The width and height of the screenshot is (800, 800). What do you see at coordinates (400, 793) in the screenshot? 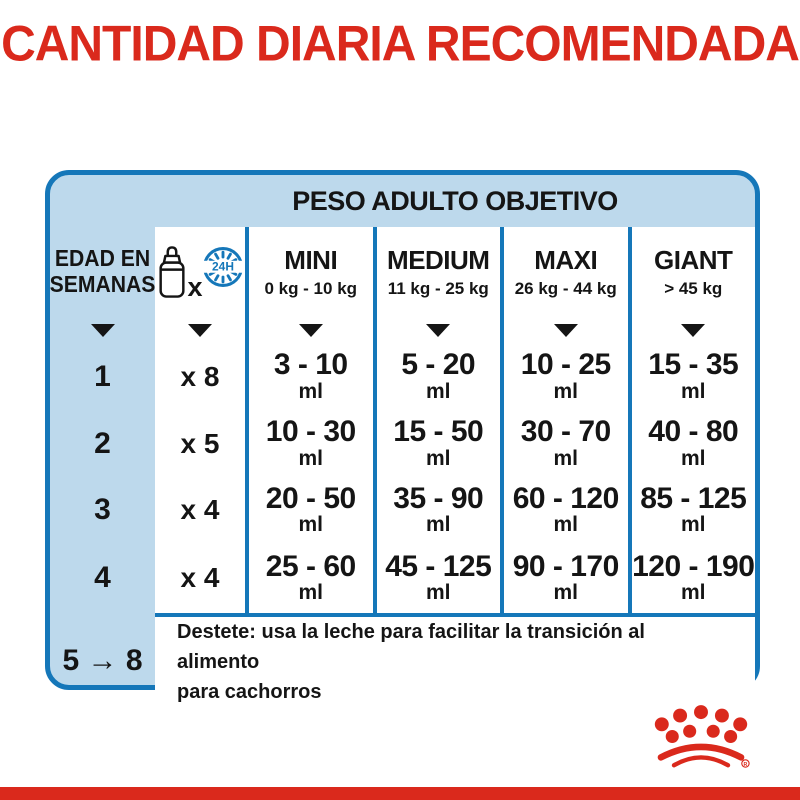
I see `bottom-red-bar` at bounding box center [400, 793].